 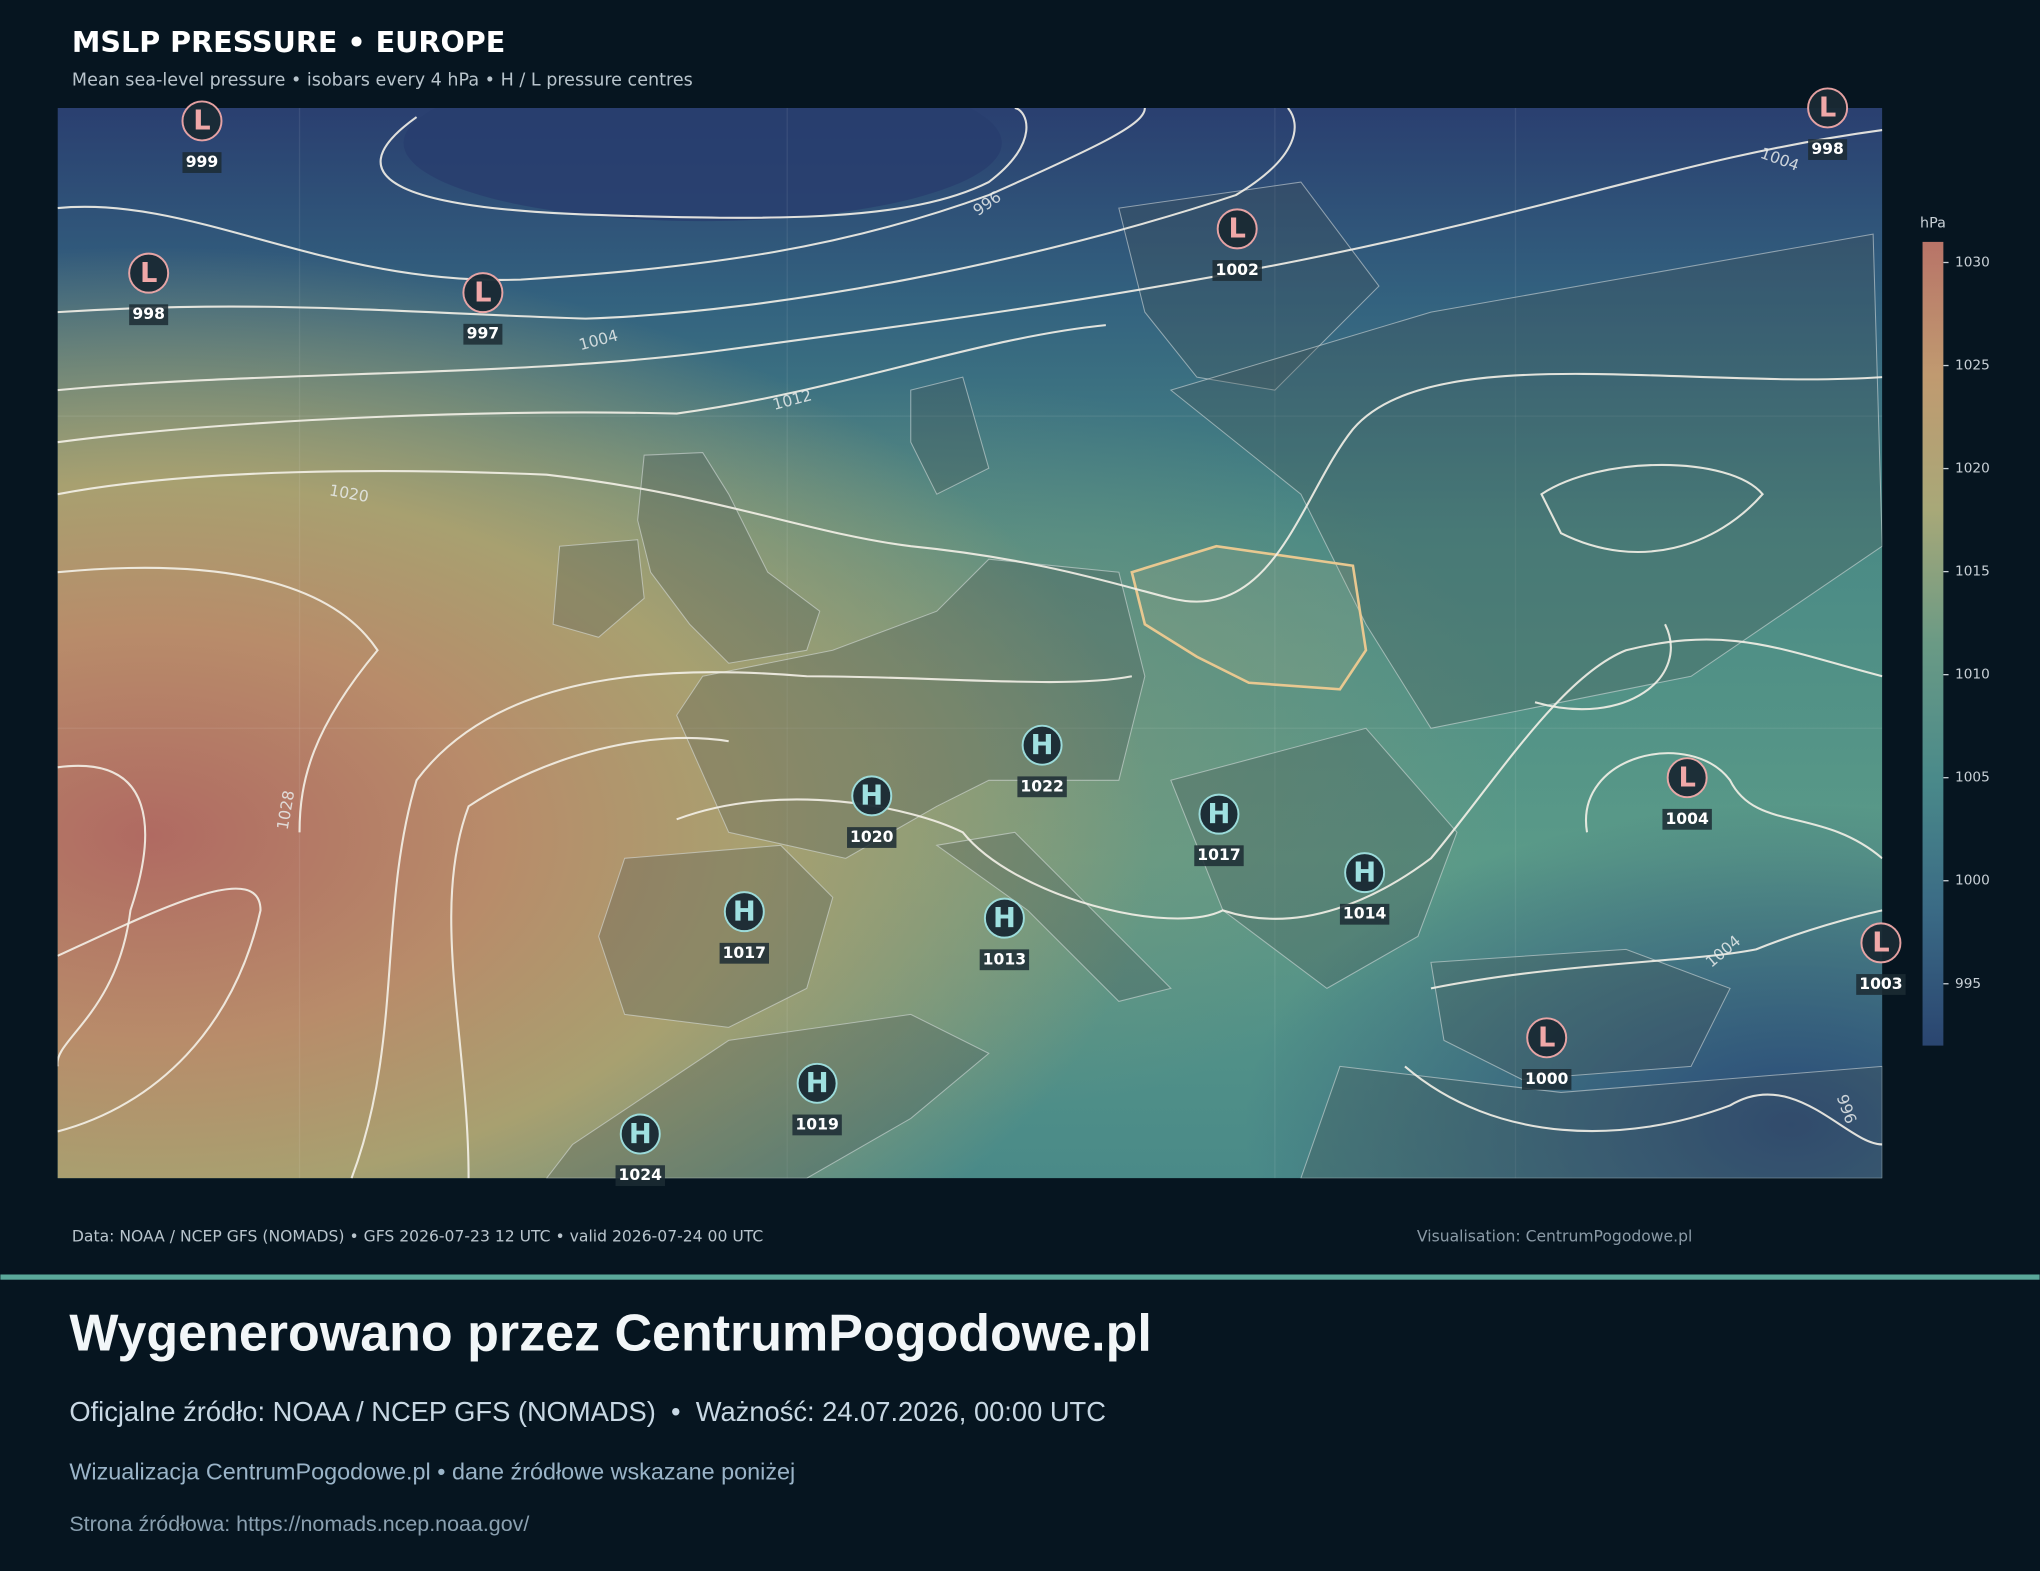 What do you see at coordinates (1972, 572) in the screenshot?
I see `colorbar-tick-label: 1015` at bounding box center [1972, 572].